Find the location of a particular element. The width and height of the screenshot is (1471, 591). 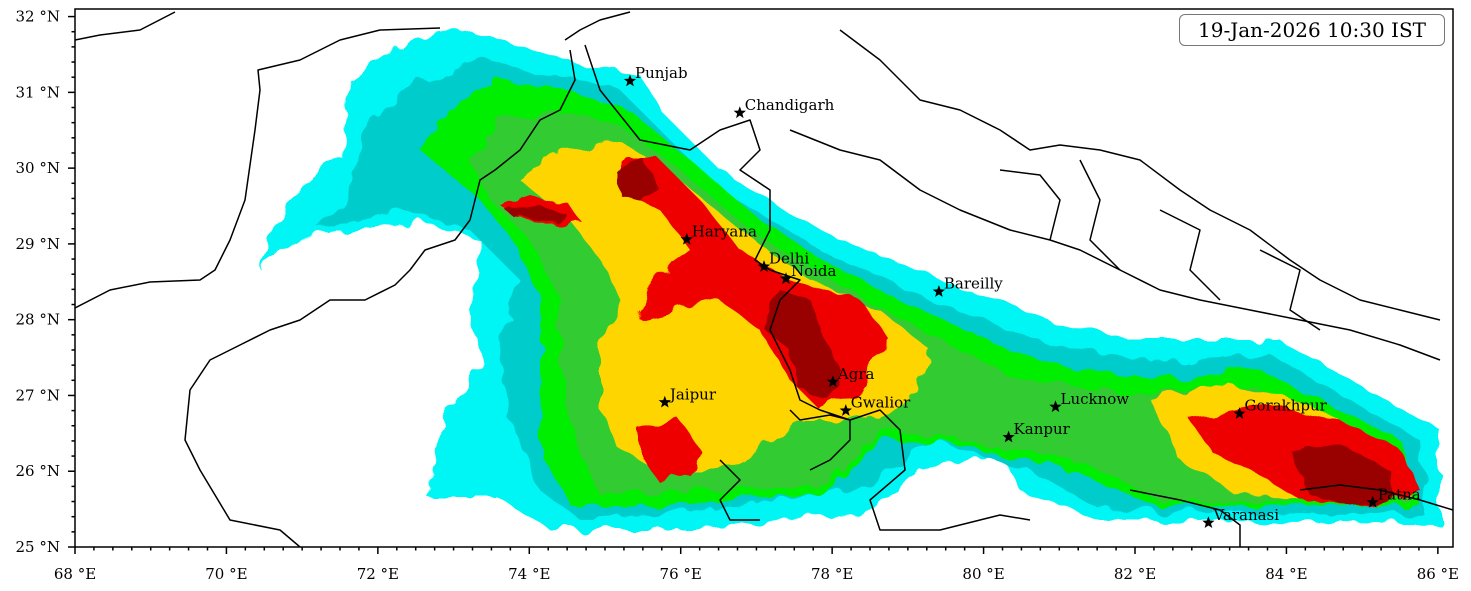

rajasthan-mp-border is located at coordinates (820, 440).